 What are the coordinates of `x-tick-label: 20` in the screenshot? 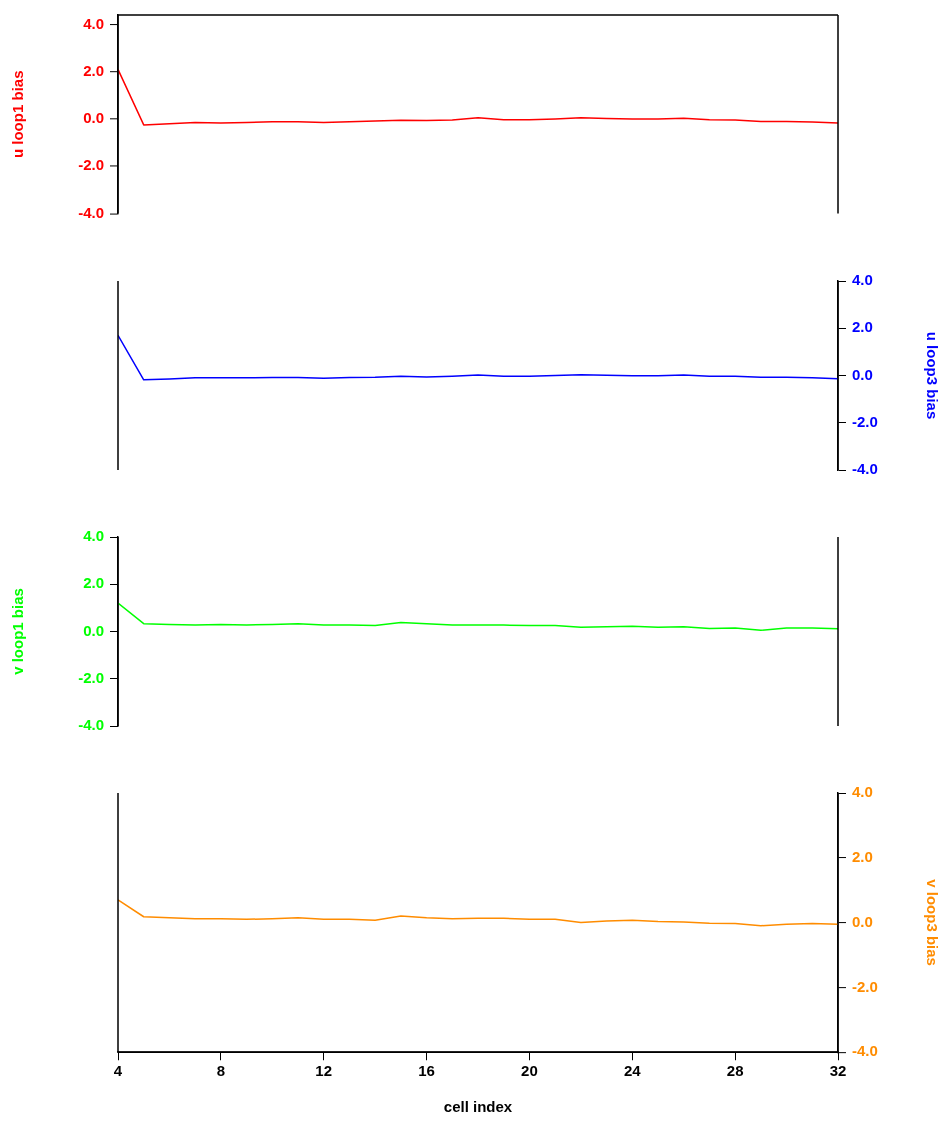 It's located at (529, 1071).